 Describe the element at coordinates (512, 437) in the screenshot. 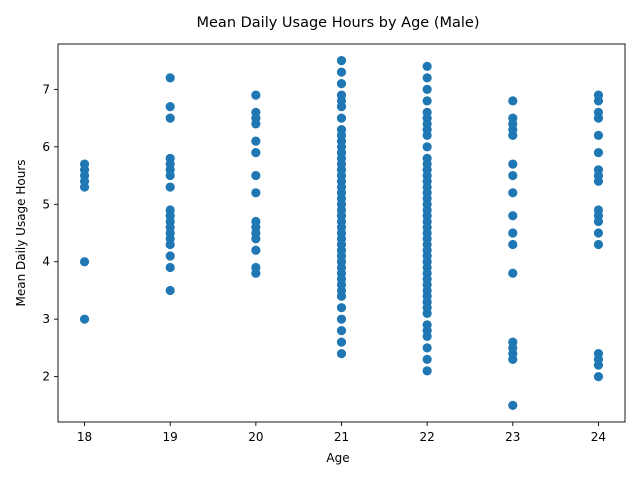

I see `x-tick-label: 23` at that location.